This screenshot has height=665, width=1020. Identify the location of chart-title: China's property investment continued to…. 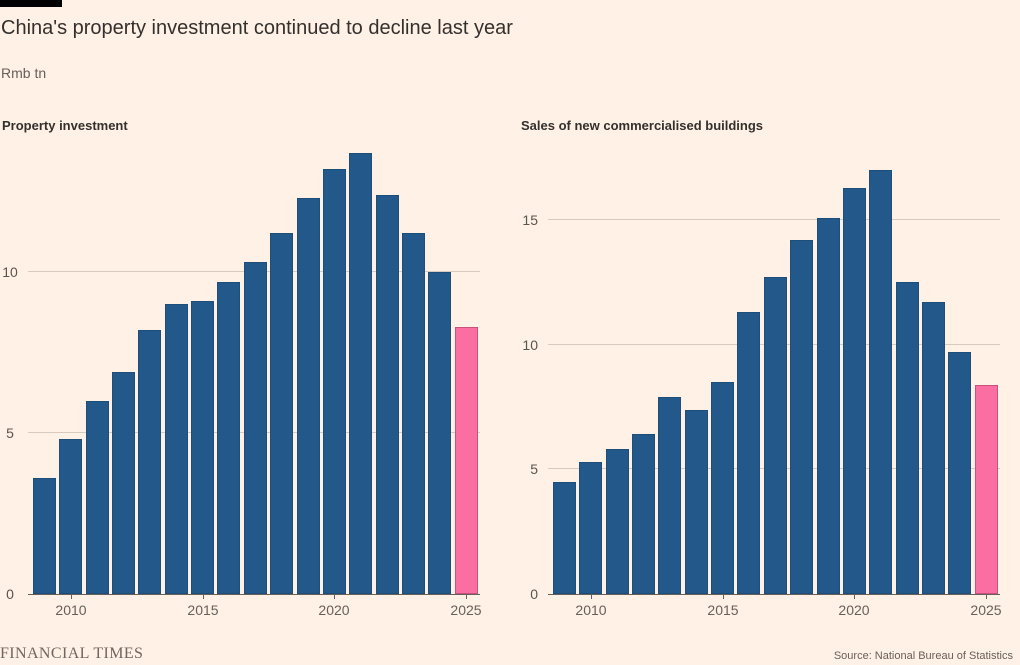
(257, 28).